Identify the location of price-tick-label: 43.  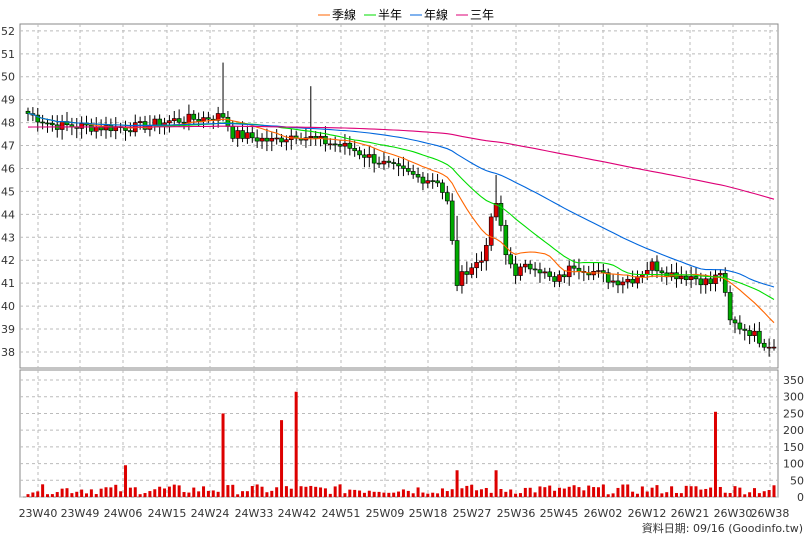
(8, 237).